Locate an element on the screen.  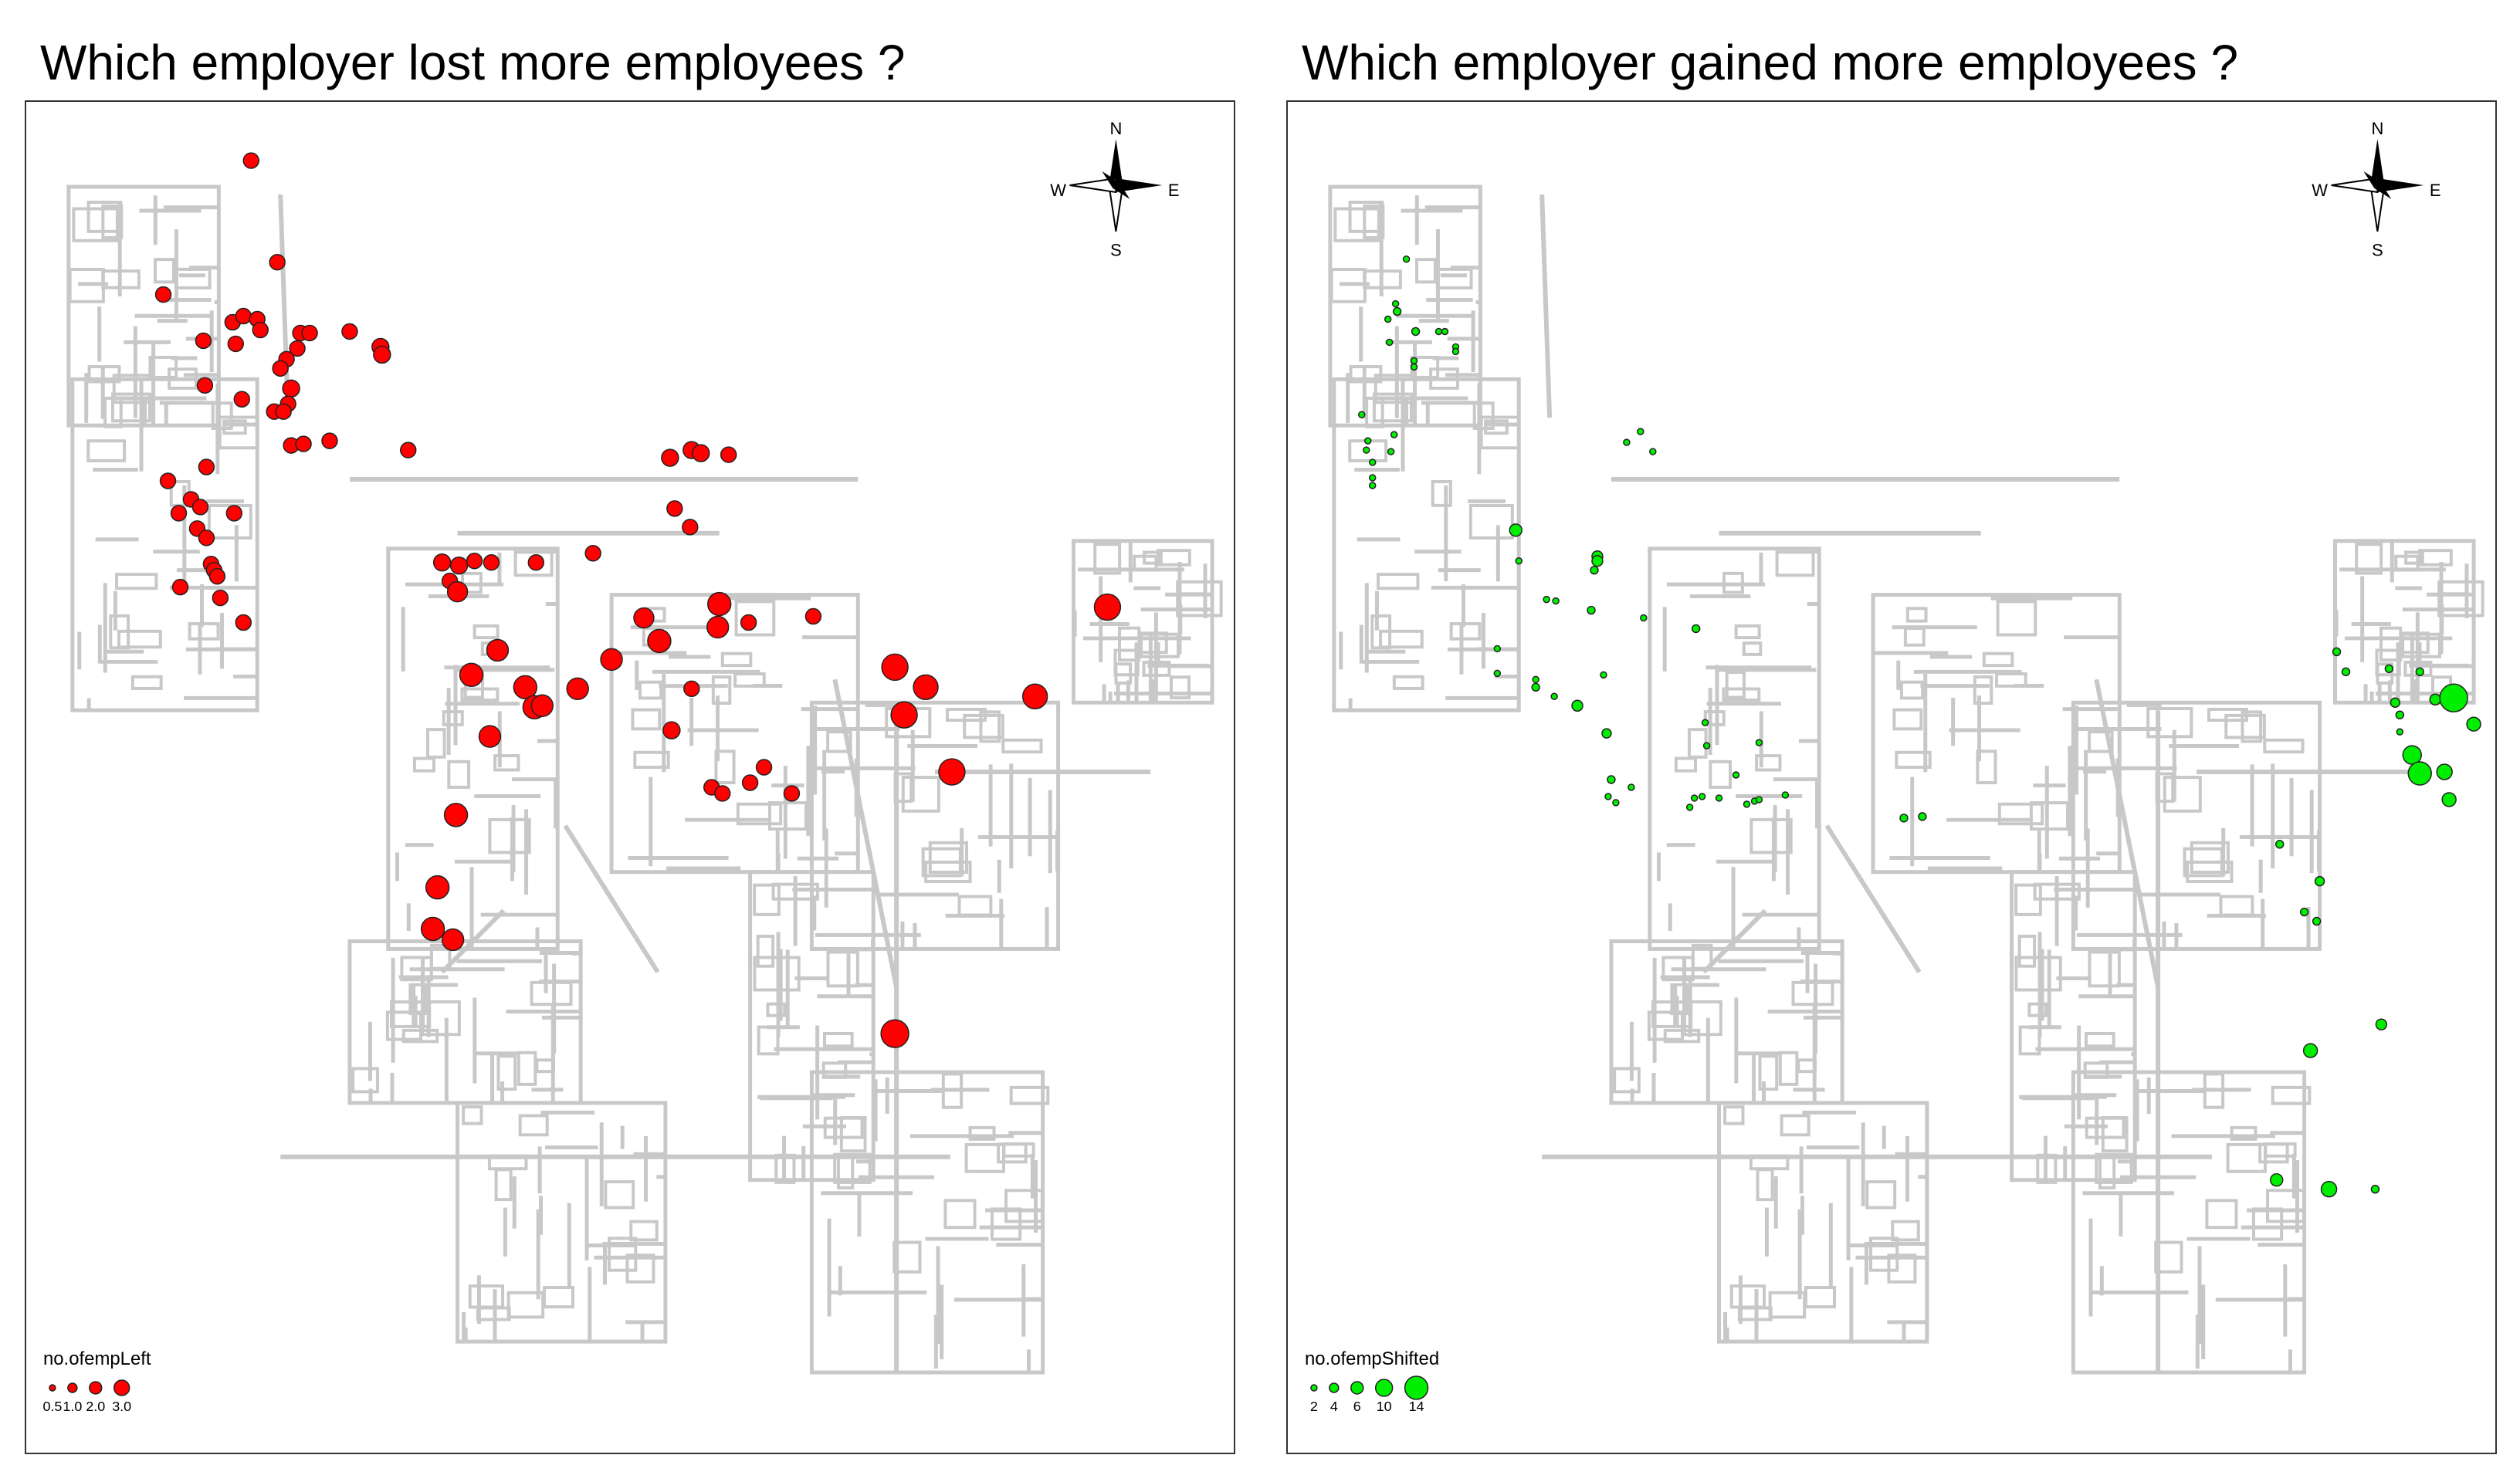
left-map-title: Which employer lost more employees ? is located at coordinates (473, 62).